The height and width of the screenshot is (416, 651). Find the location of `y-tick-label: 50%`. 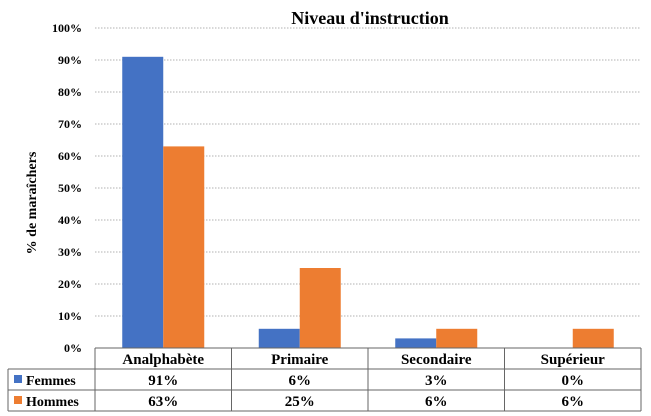

y-tick-label: 50% is located at coordinates (70, 188).